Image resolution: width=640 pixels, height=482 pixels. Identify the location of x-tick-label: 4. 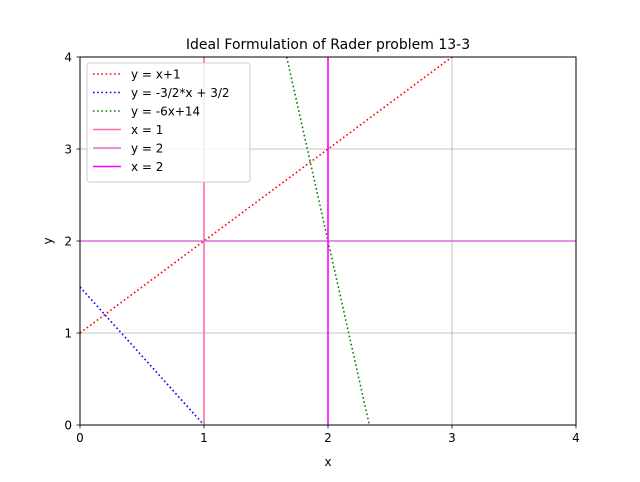
(576, 438).